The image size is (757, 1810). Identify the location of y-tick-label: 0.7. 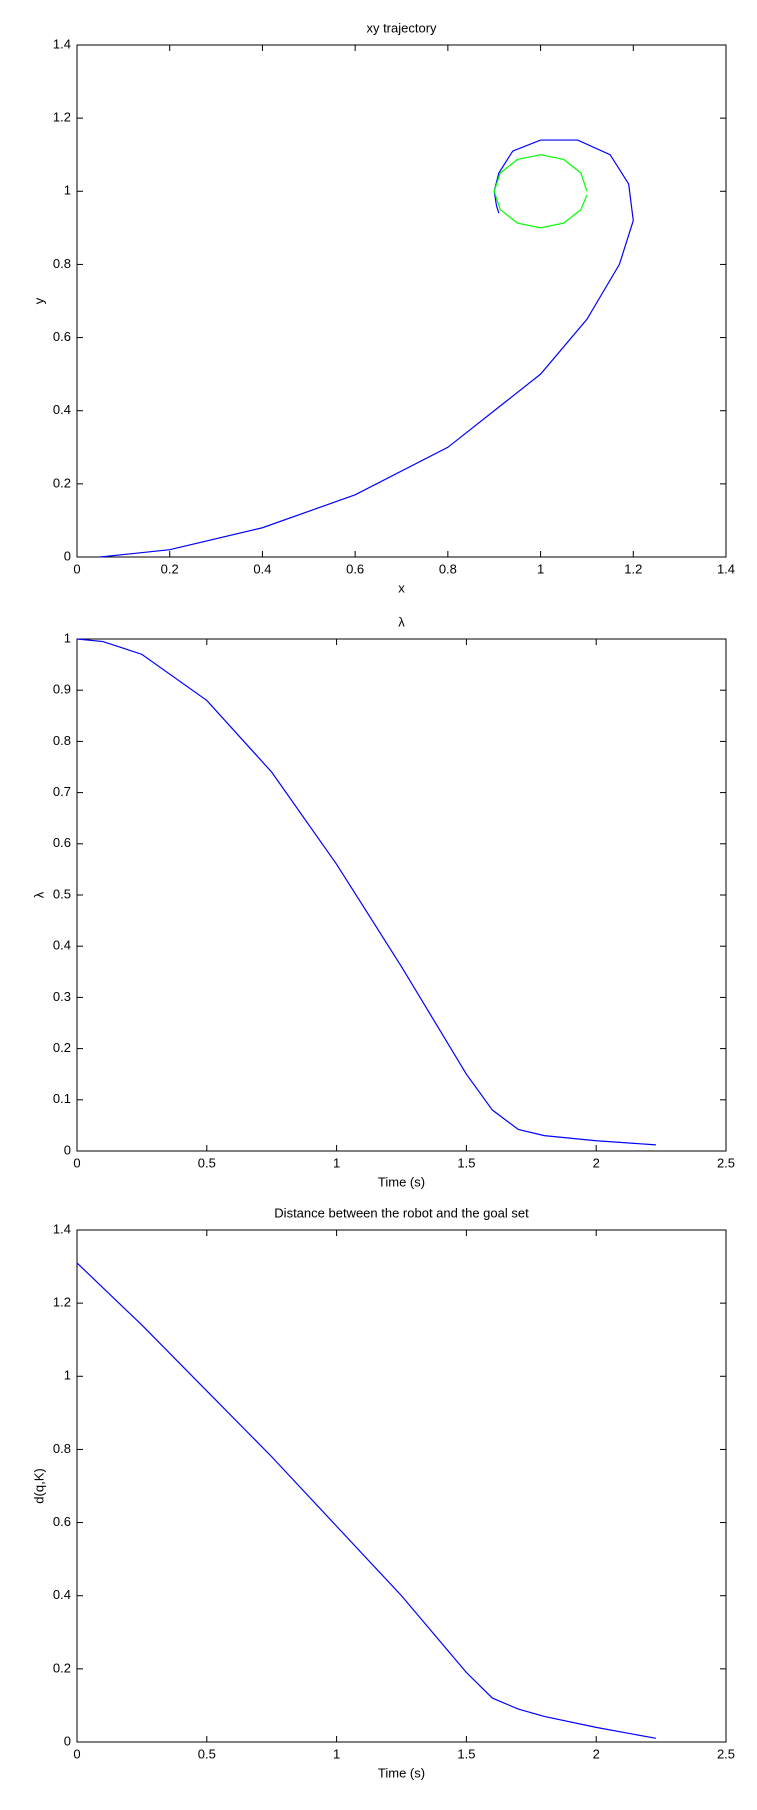
(62, 791).